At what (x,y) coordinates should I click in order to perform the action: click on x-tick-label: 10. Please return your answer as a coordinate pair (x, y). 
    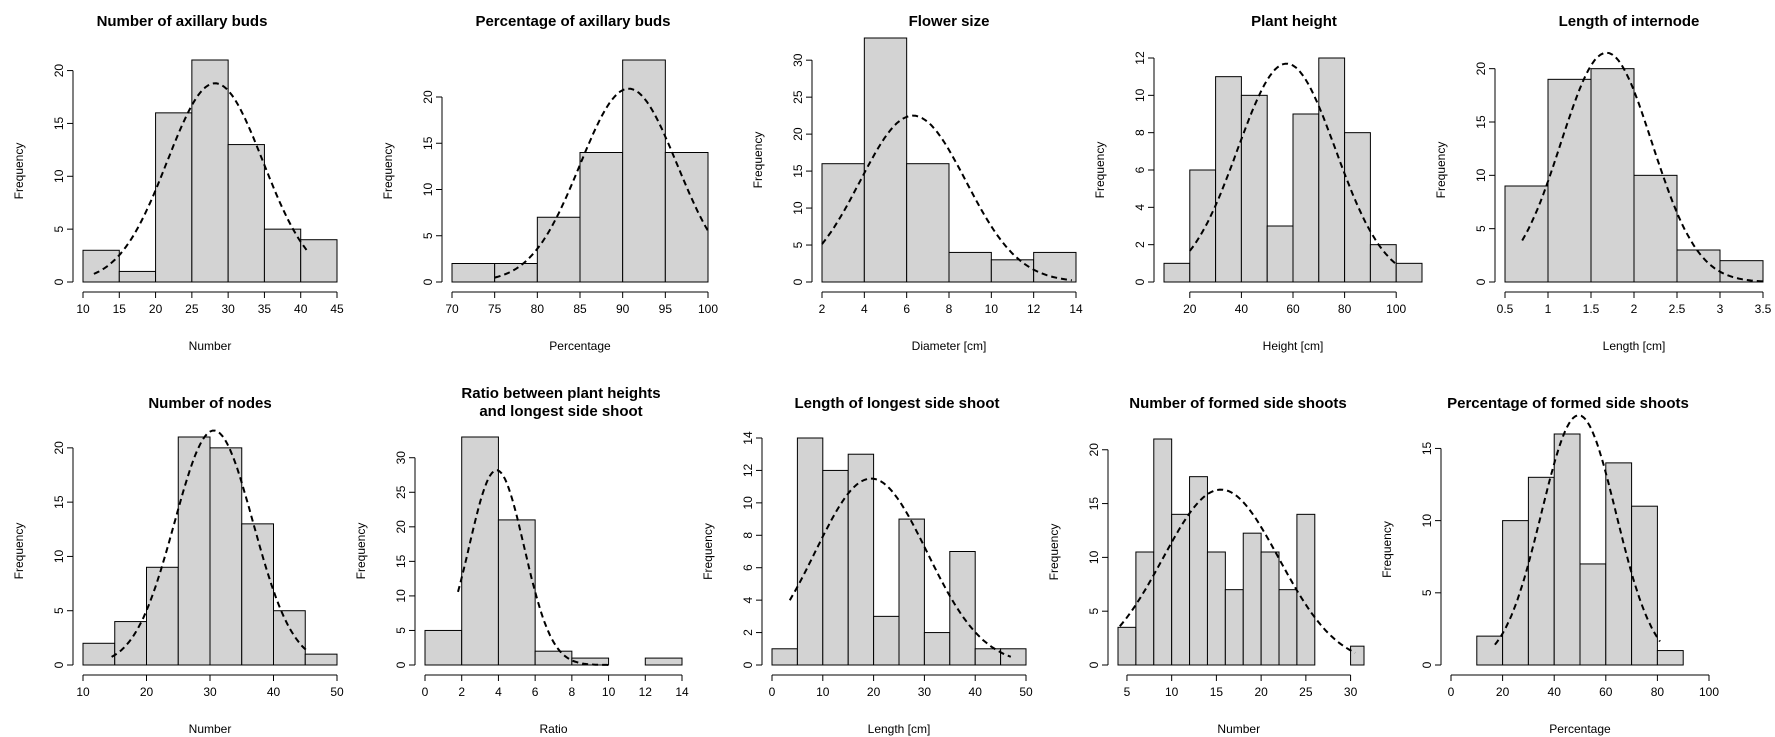
    Looking at the image, I should click on (823, 692).